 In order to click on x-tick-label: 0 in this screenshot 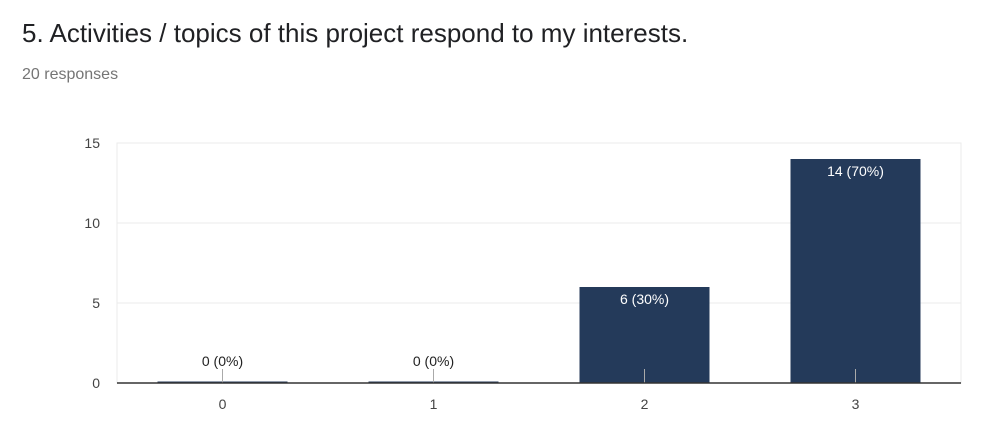, I will do `click(223, 404)`.